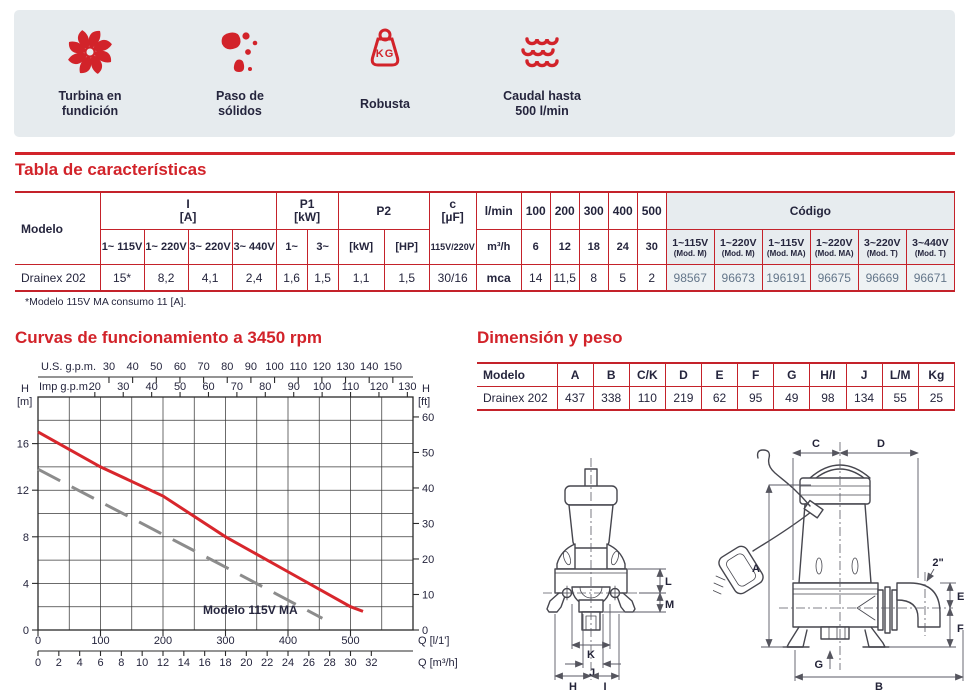 This screenshot has height=697, width=969. What do you see at coordinates (683, 398) in the screenshot?
I see `cell: 219` at bounding box center [683, 398].